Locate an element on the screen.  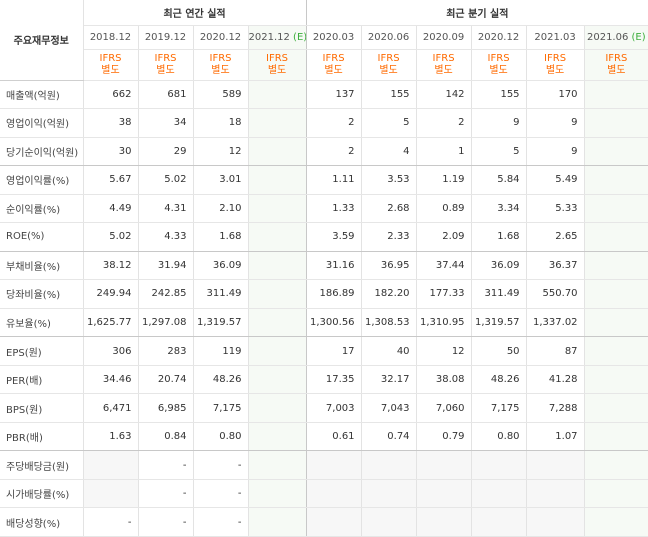
quarter-value-cell: 5.33 is located at coordinates (555, 209).